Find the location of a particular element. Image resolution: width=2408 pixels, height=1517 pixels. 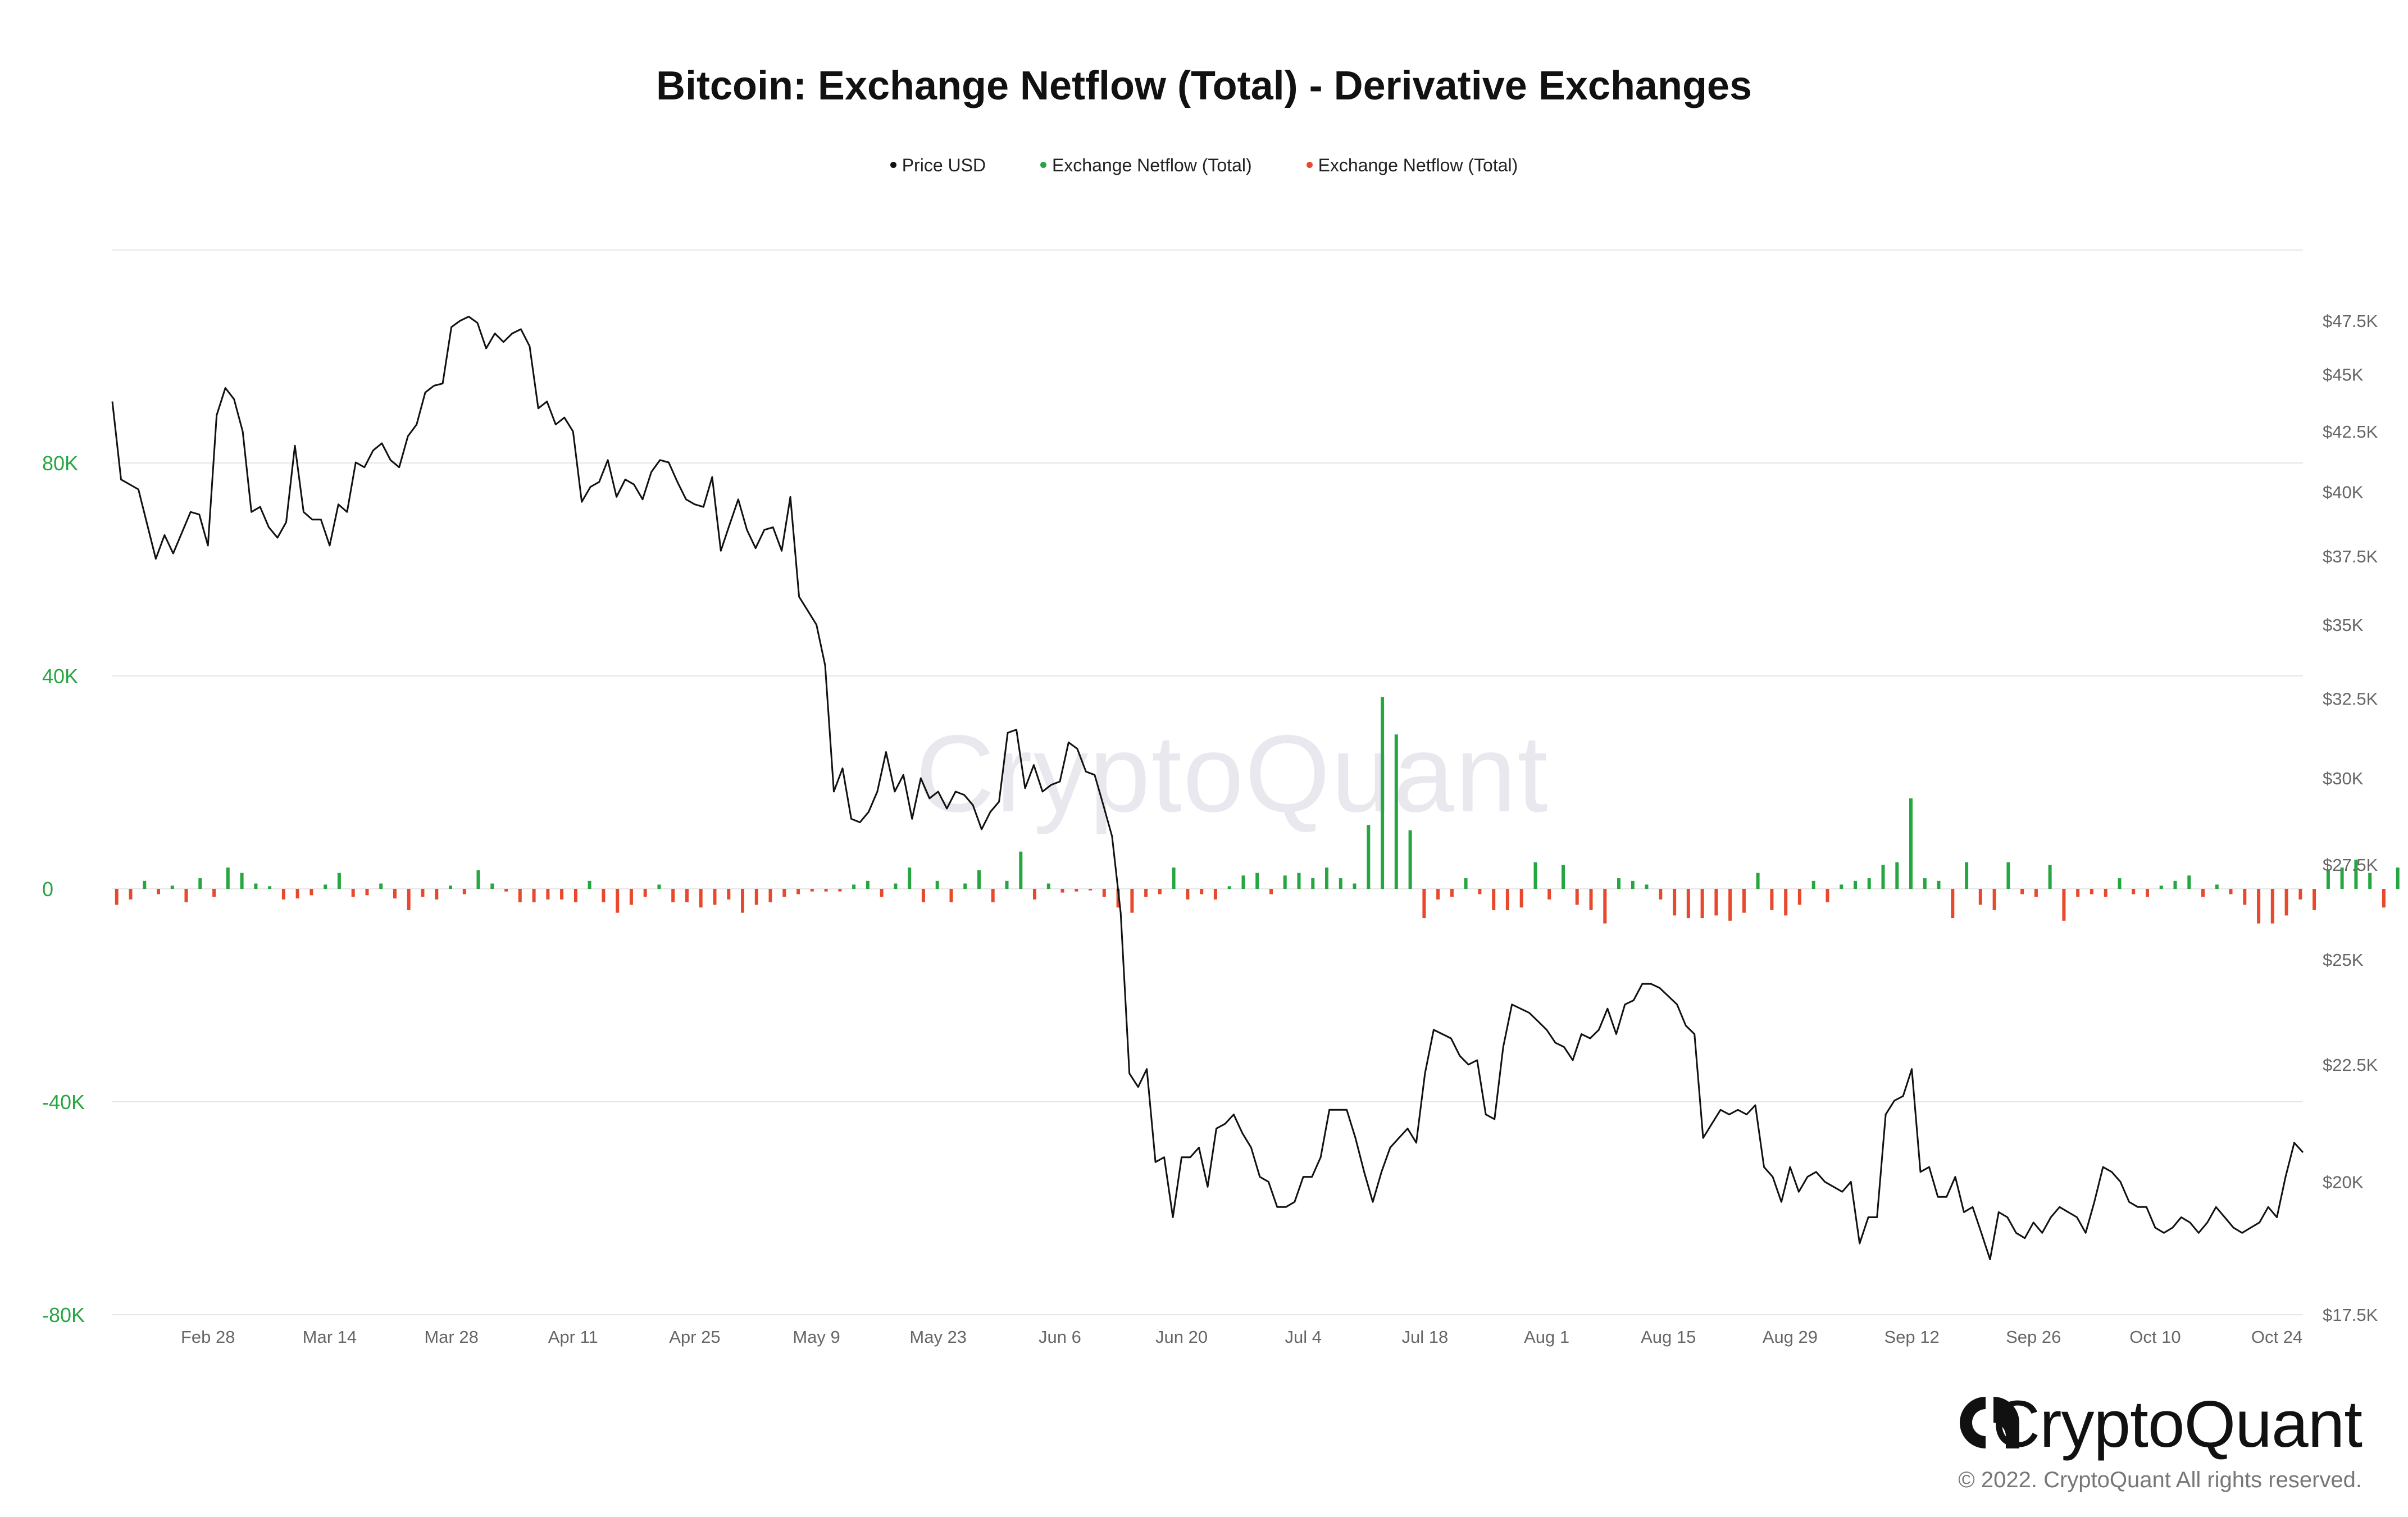

x-tick-label: Apr 11 is located at coordinates (573, 1337).